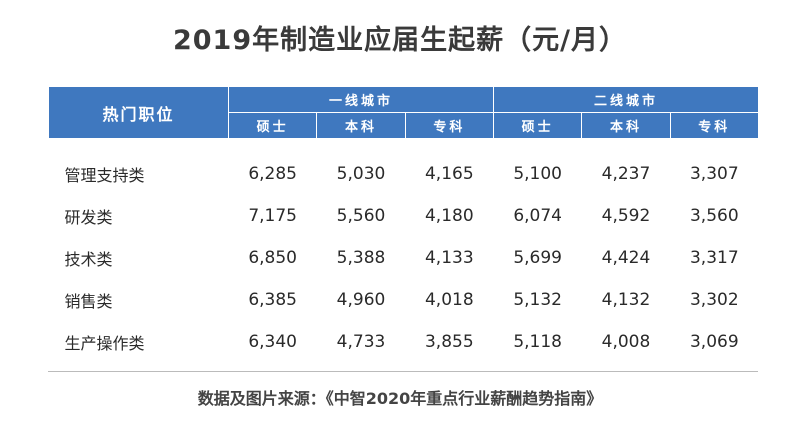  I want to click on header-group-tier1: 一线城市, so click(361, 99).